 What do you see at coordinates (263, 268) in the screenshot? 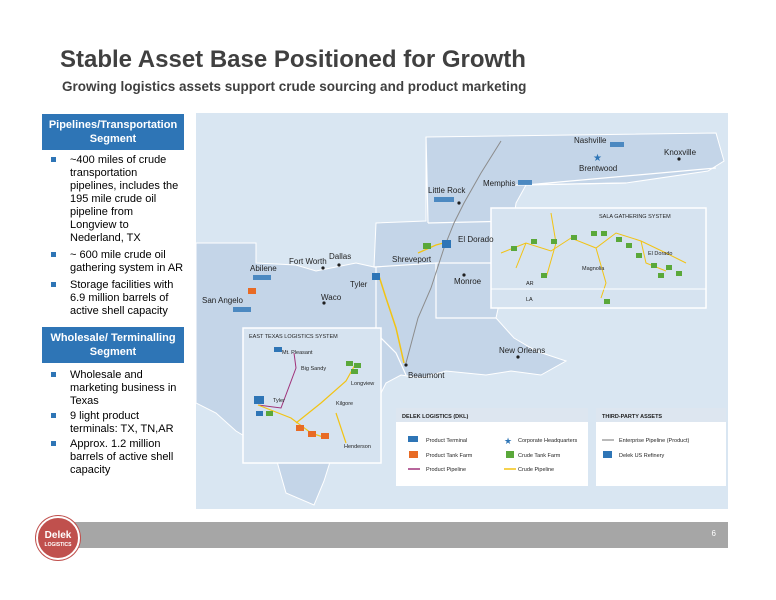
I see `city-abilene: Abilene` at bounding box center [263, 268].